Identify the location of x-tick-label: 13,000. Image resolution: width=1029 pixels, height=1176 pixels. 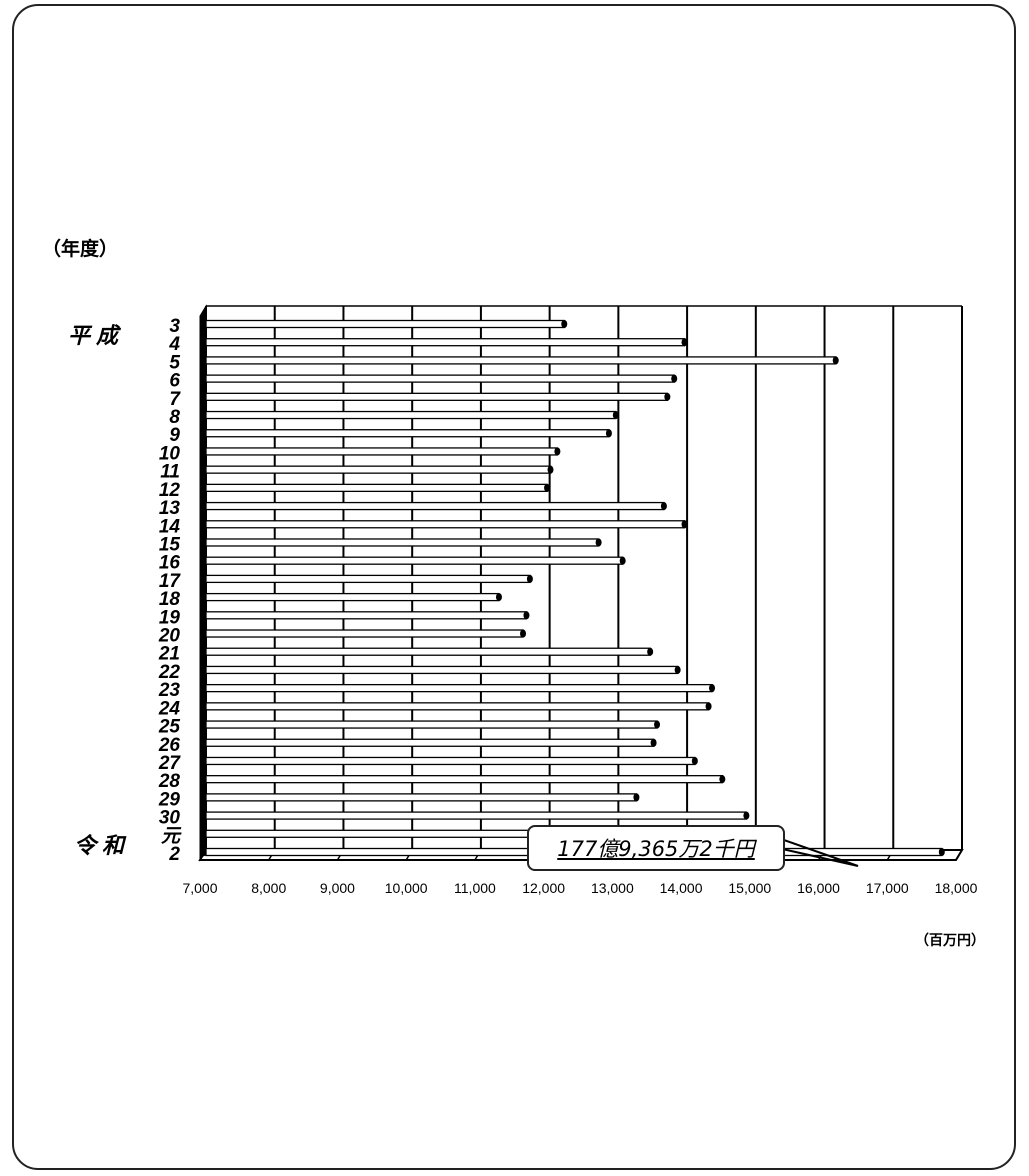
(612, 888).